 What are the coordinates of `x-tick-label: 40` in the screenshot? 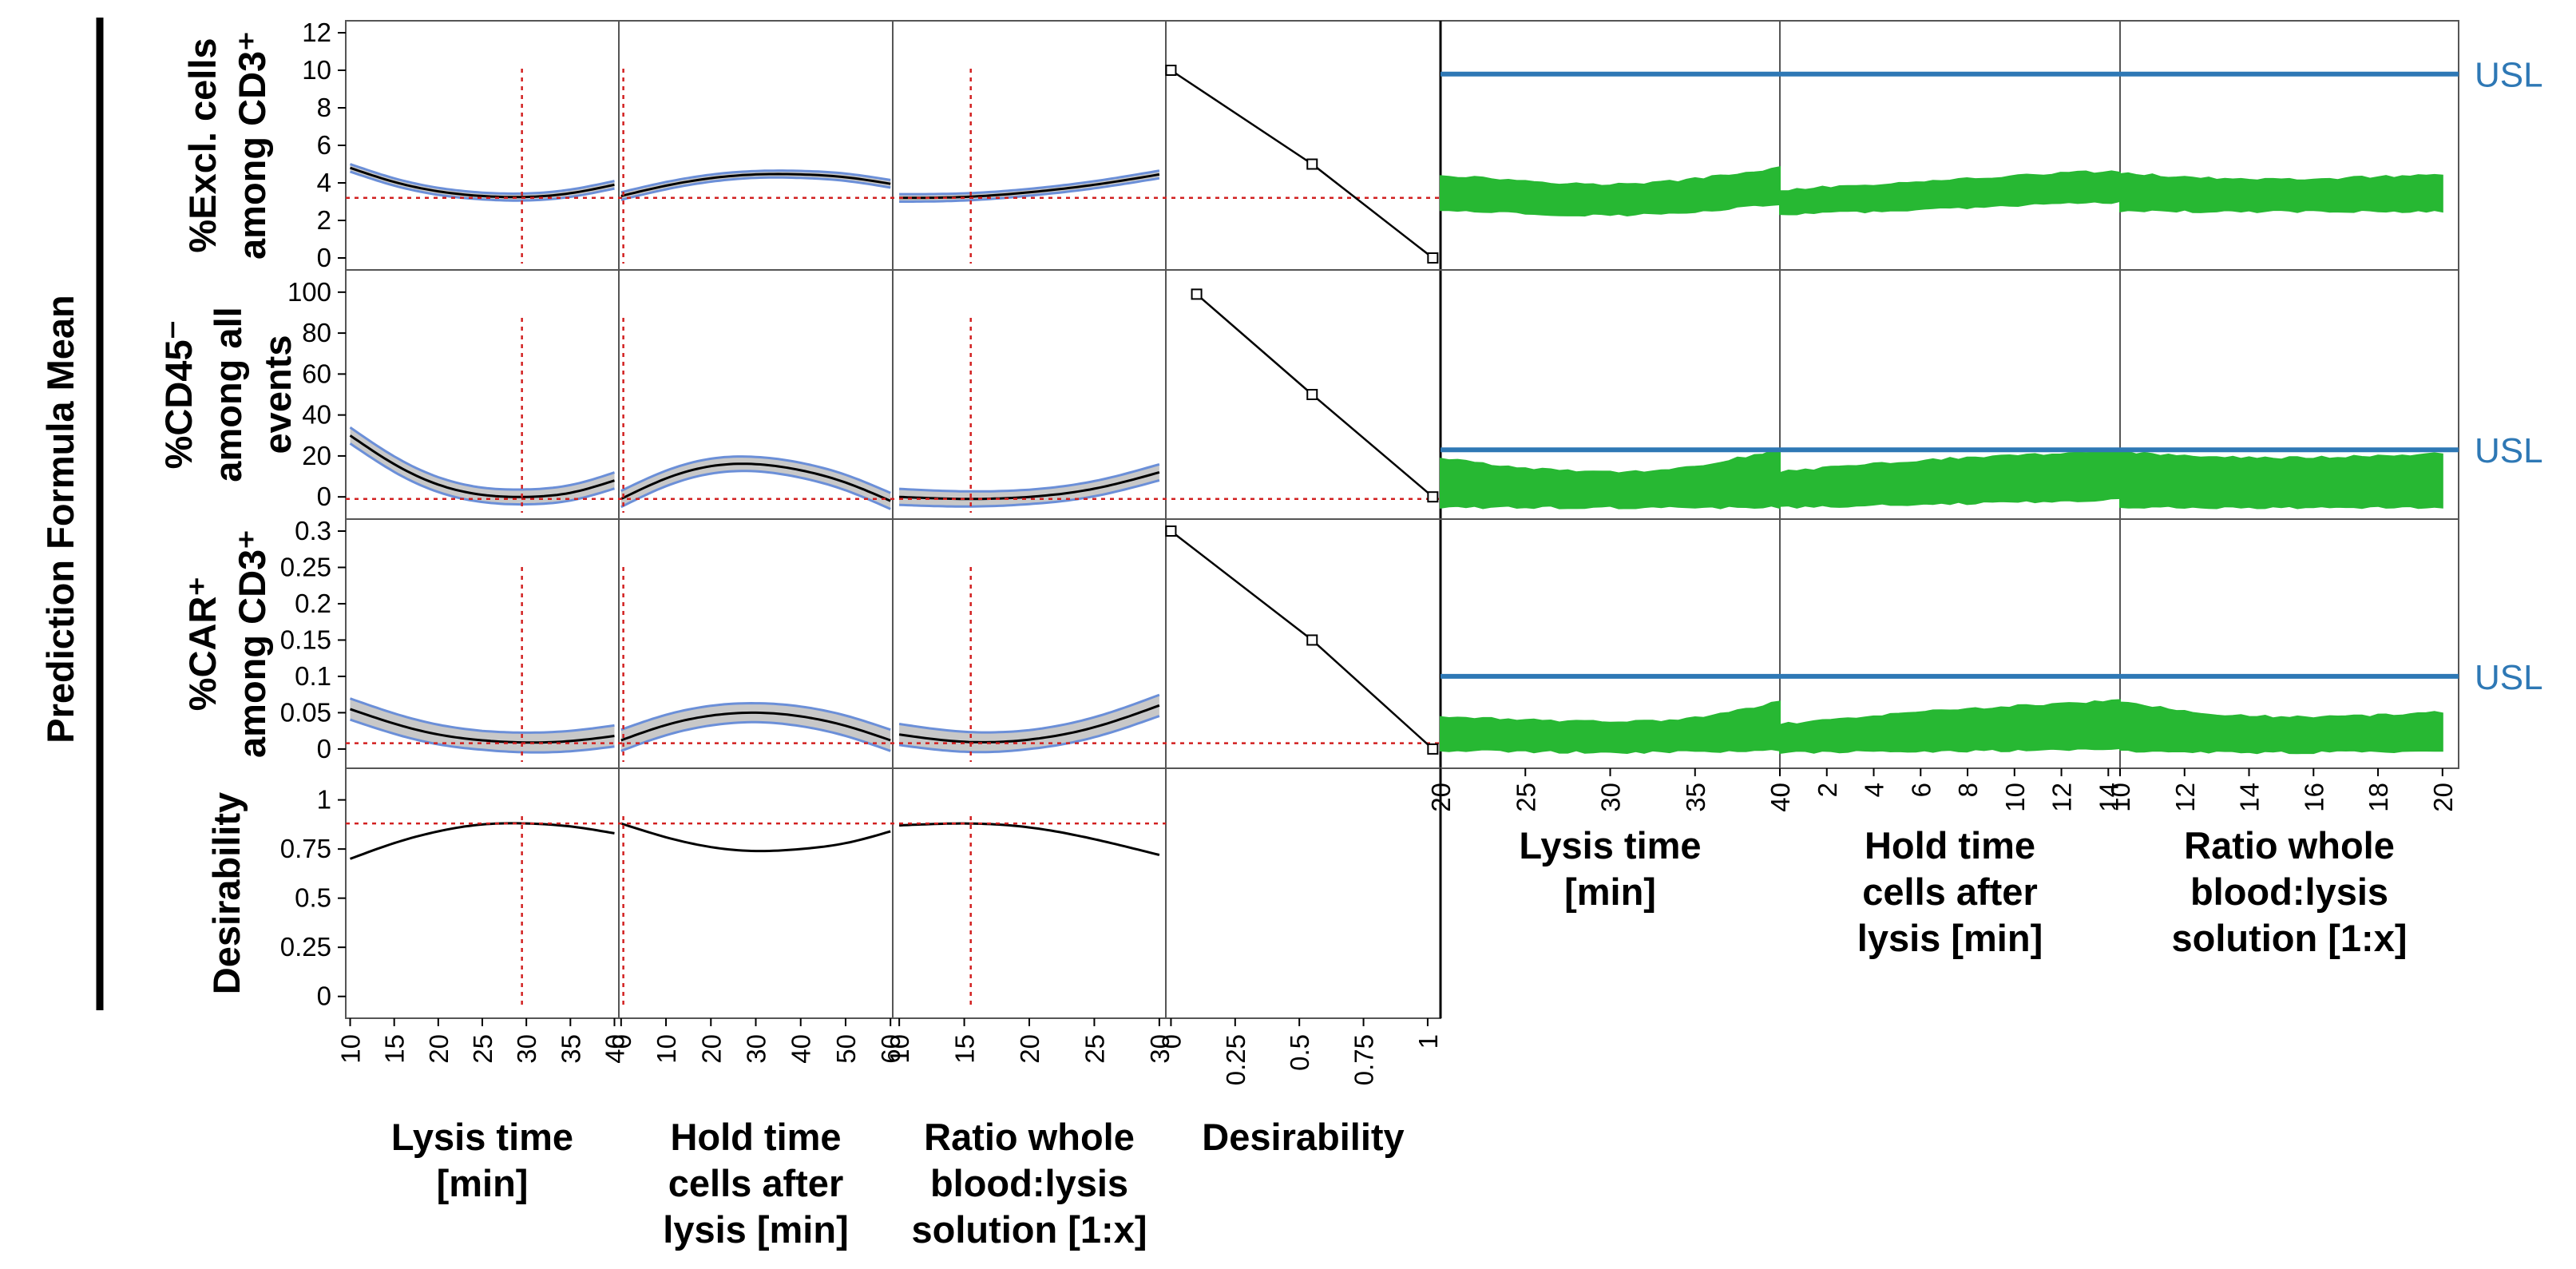 It's located at (614, 1049).